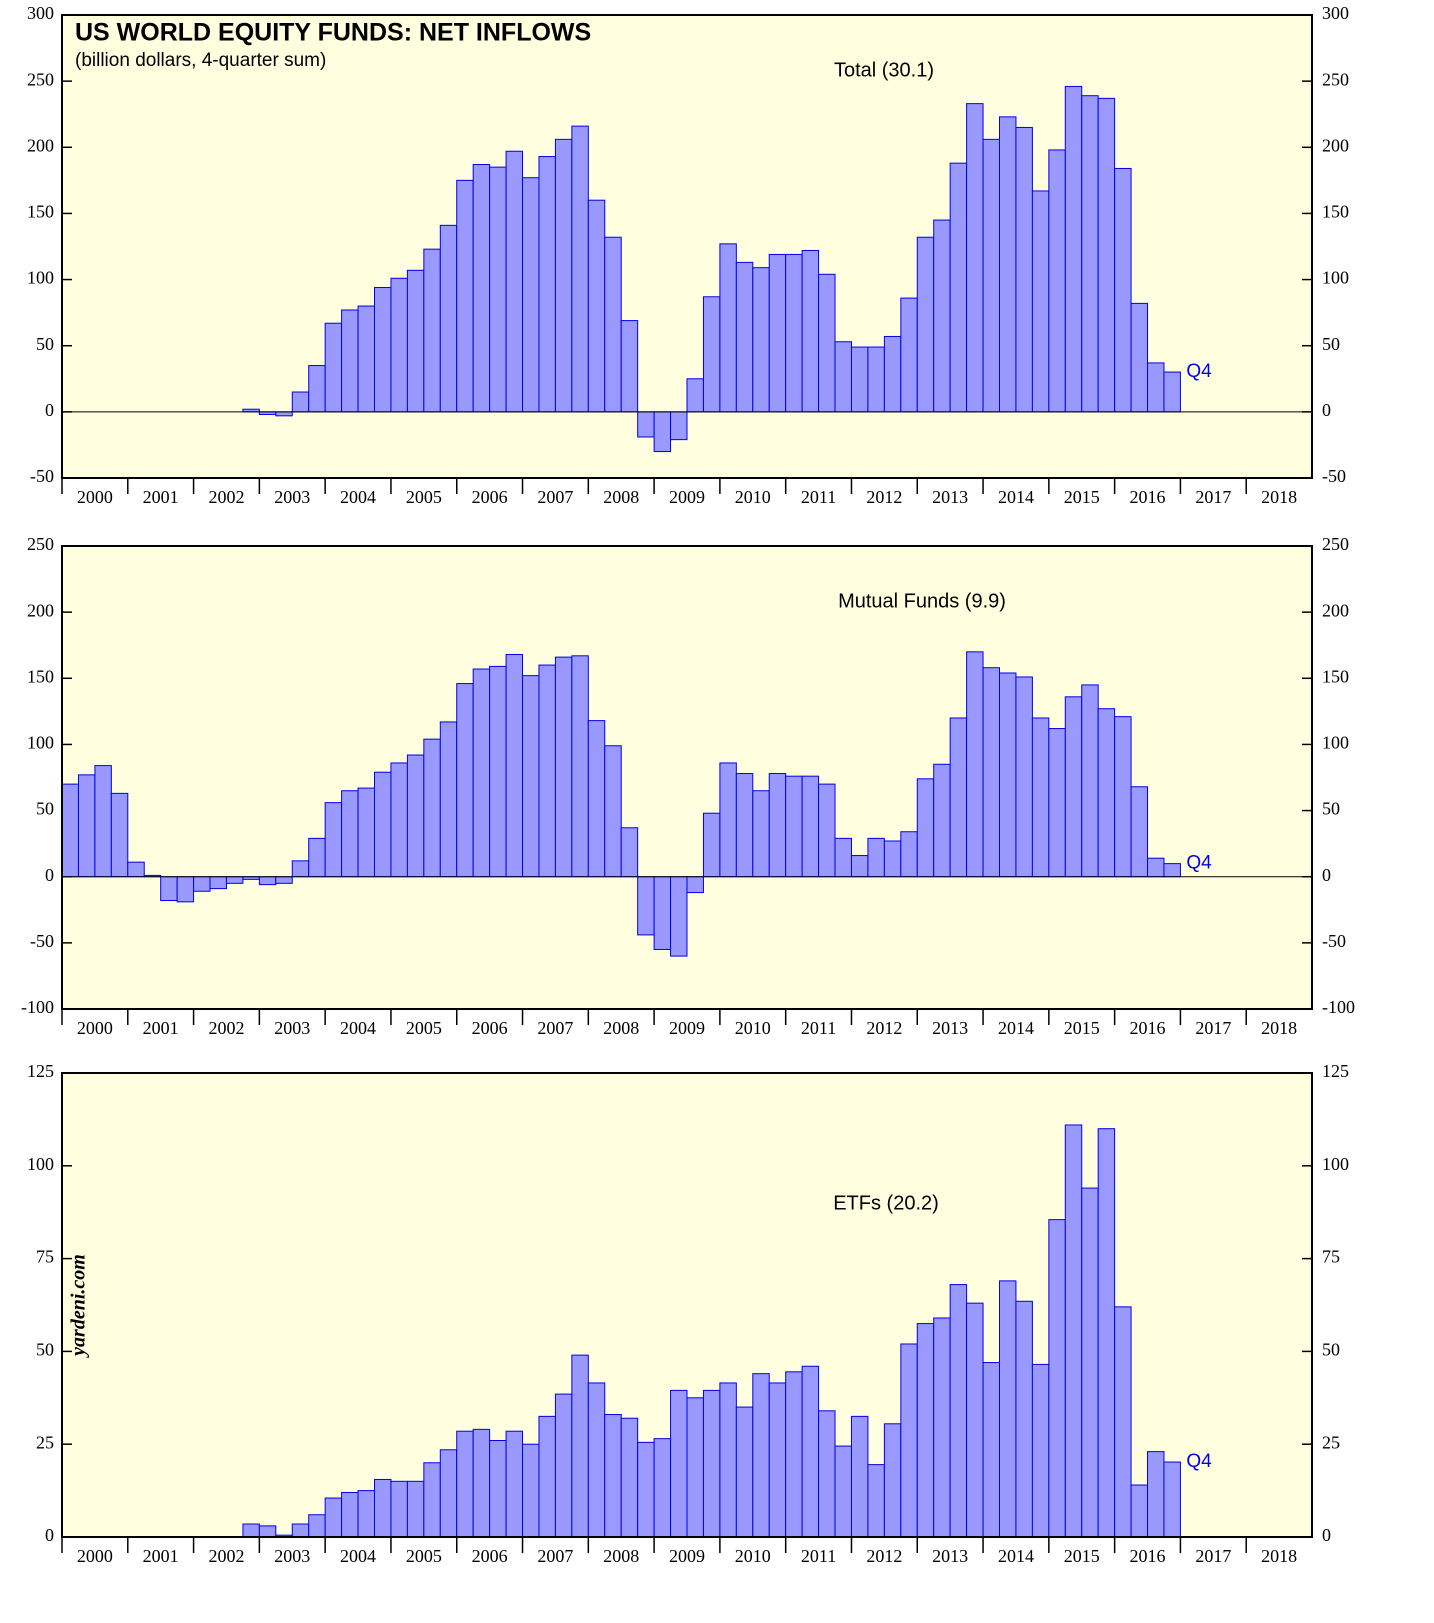 Image resolution: width=1434 pixels, height=1623 pixels. What do you see at coordinates (884, 497) in the screenshot?
I see `x-tick-label: 2012` at bounding box center [884, 497].